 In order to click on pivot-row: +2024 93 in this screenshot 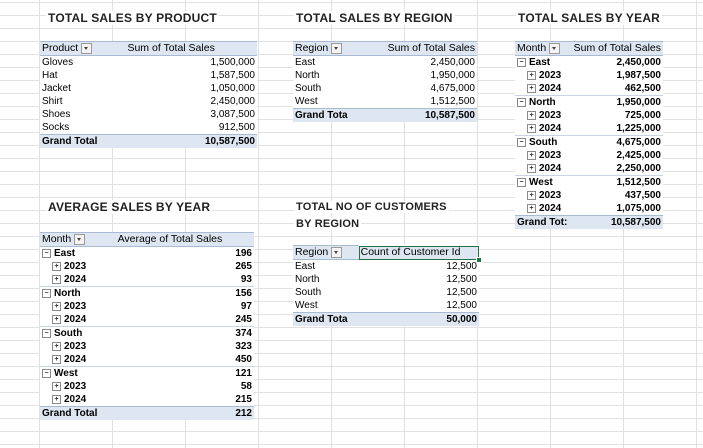, I will do `click(147, 280)`.